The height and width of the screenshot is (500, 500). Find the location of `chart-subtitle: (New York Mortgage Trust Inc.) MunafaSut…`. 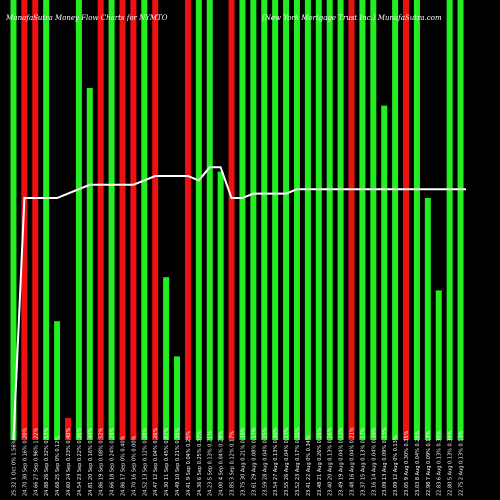

chart-subtitle: (New York Mortgage Trust Inc.) MunafaSut… is located at coordinates (352, 18).